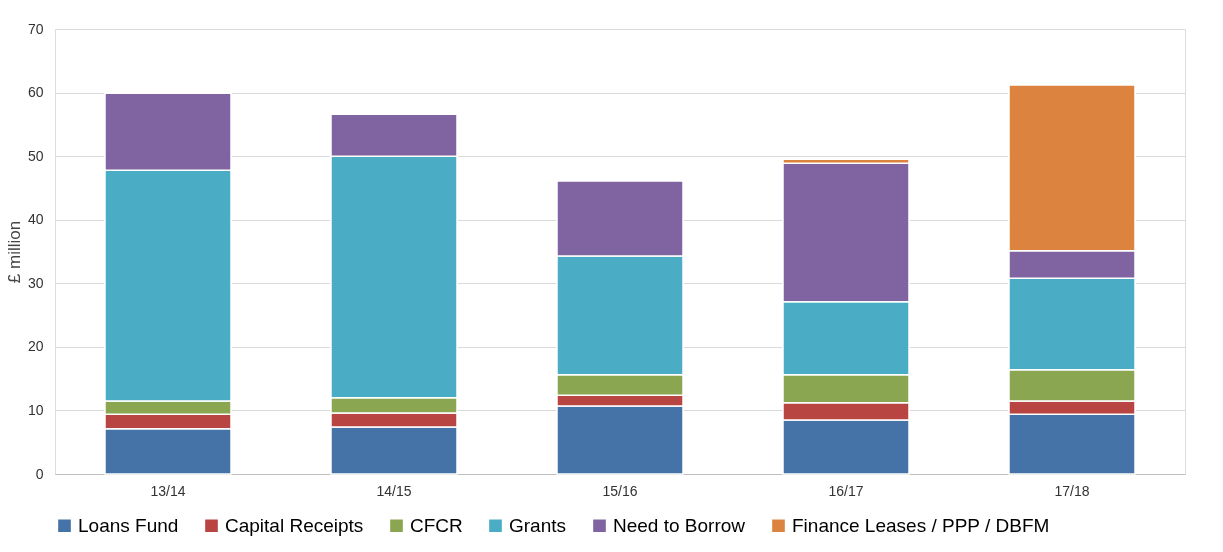  I want to click on y-tick-label: 70, so click(35, 28).